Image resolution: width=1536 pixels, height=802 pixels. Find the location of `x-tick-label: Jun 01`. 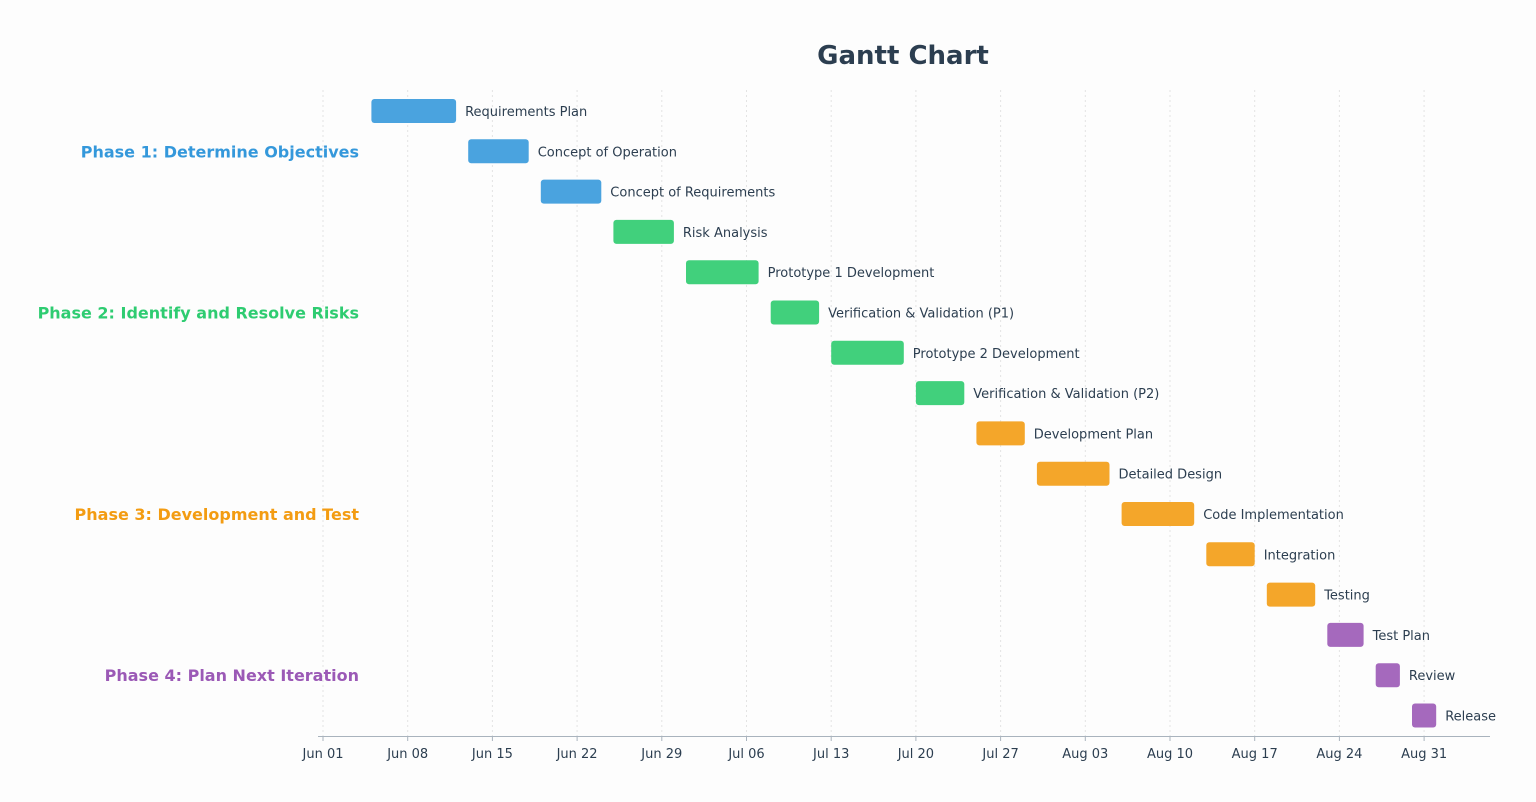

x-tick-label: Jun 01 is located at coordinates (323, 754).